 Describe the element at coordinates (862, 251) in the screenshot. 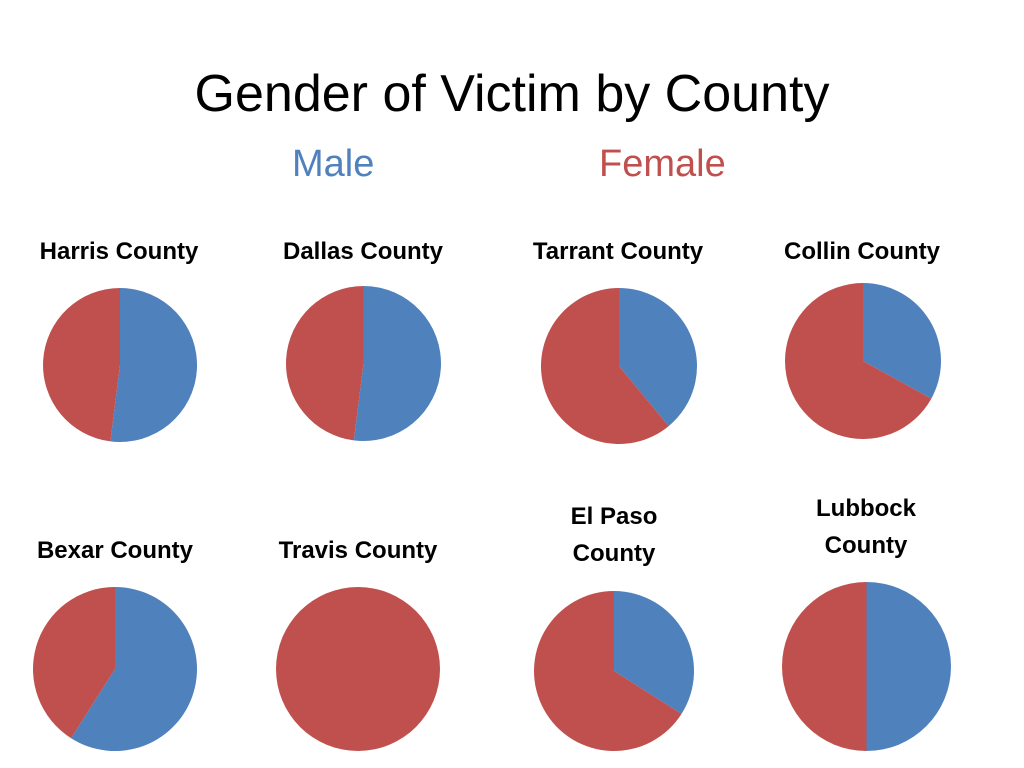

I see `pie-label-collin: Collin County` at that location.